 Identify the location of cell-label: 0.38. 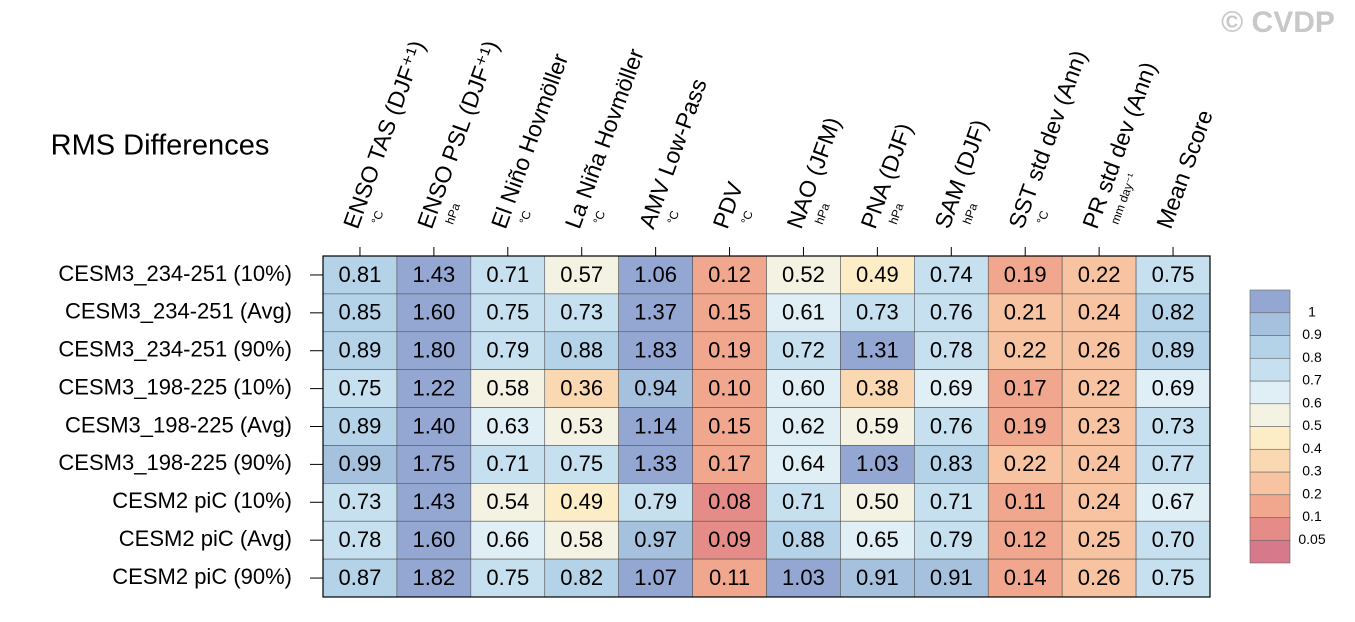
(877, 387).